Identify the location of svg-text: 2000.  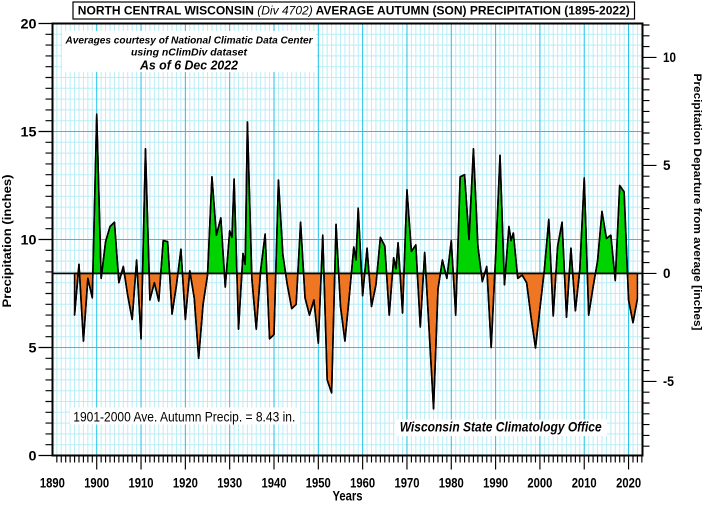
(539, 483).